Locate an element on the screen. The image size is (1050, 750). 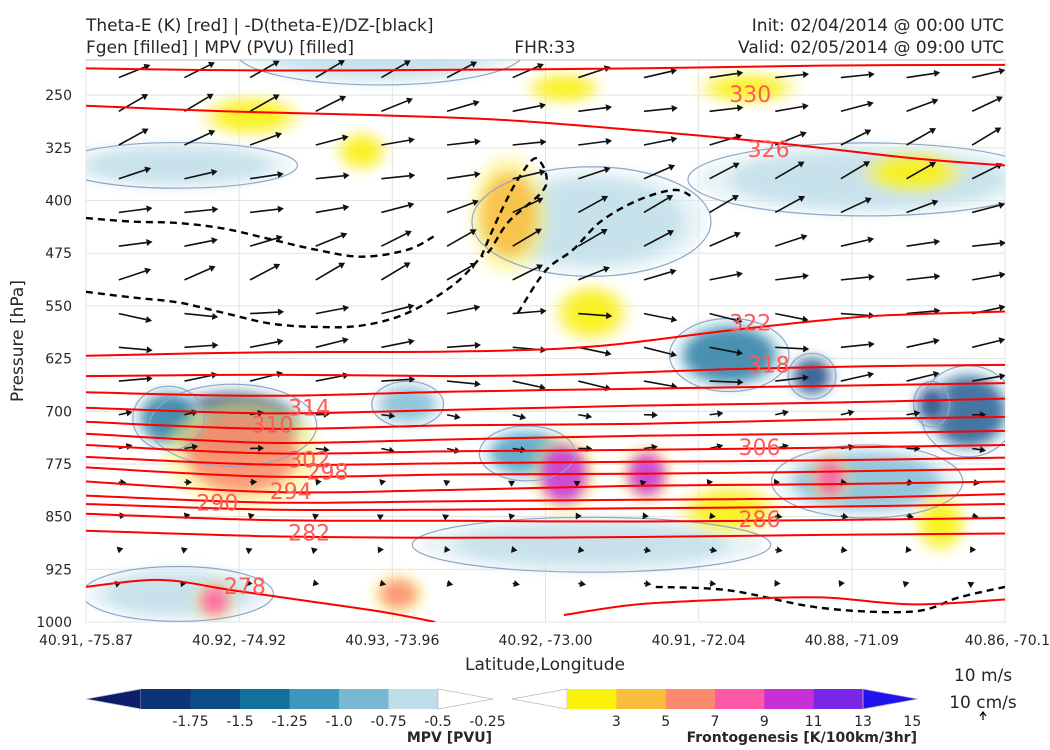
theta-e-label: 322 is located at coordinates (750, 323).